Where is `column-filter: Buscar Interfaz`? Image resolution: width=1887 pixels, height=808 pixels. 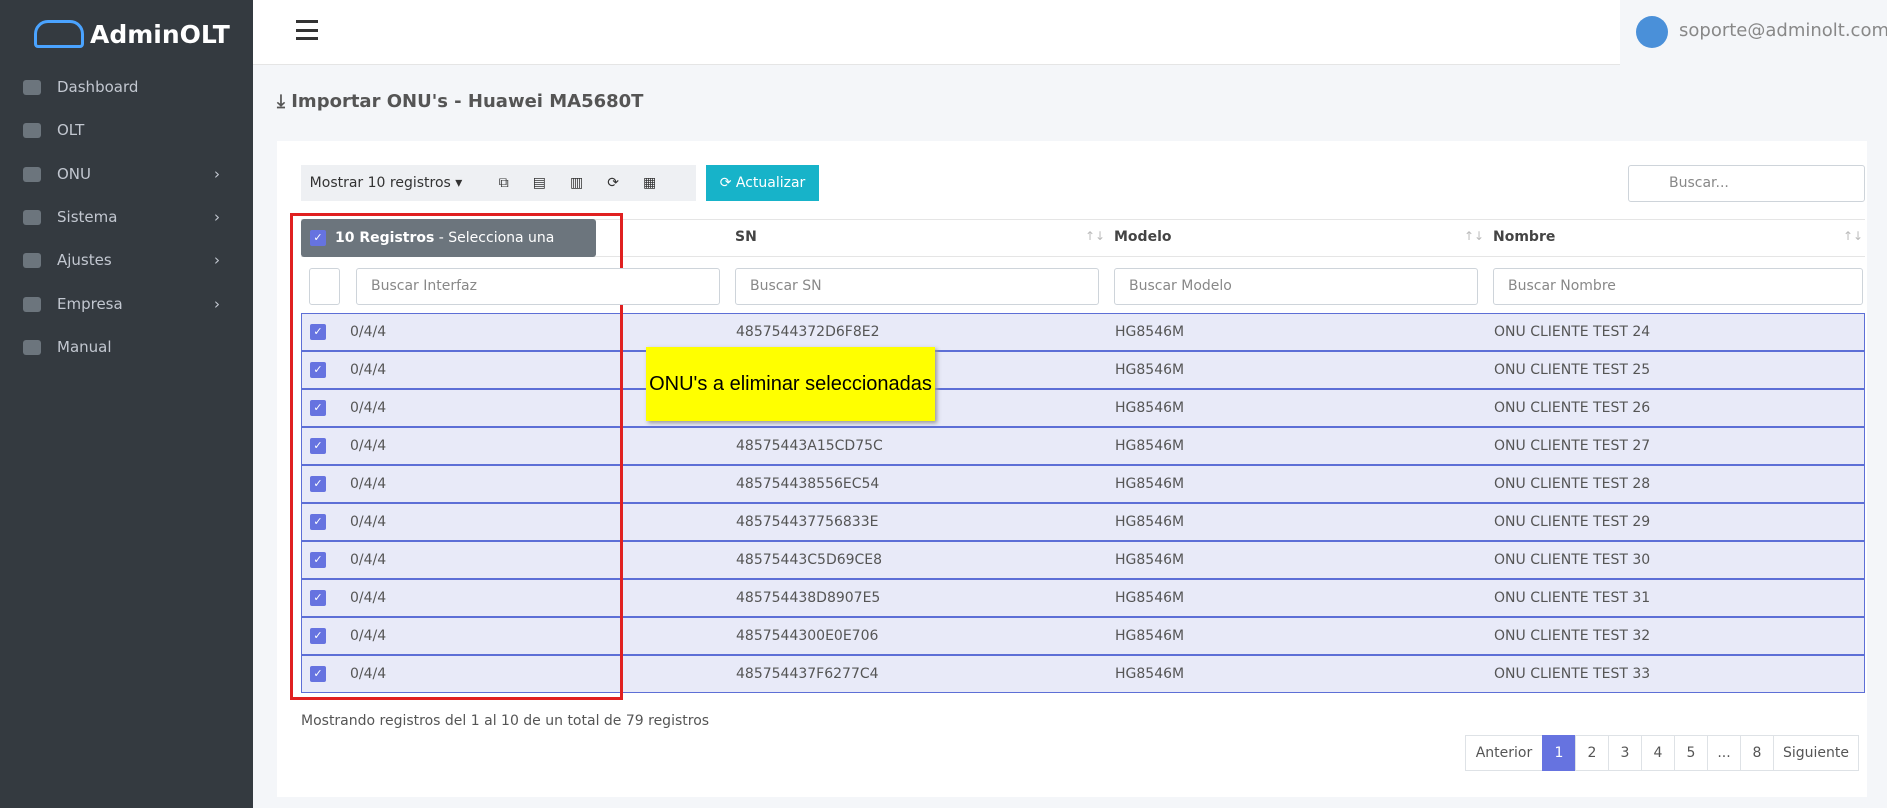
column-filter: Buscar Interfaz is located at coordinates (538, 286).